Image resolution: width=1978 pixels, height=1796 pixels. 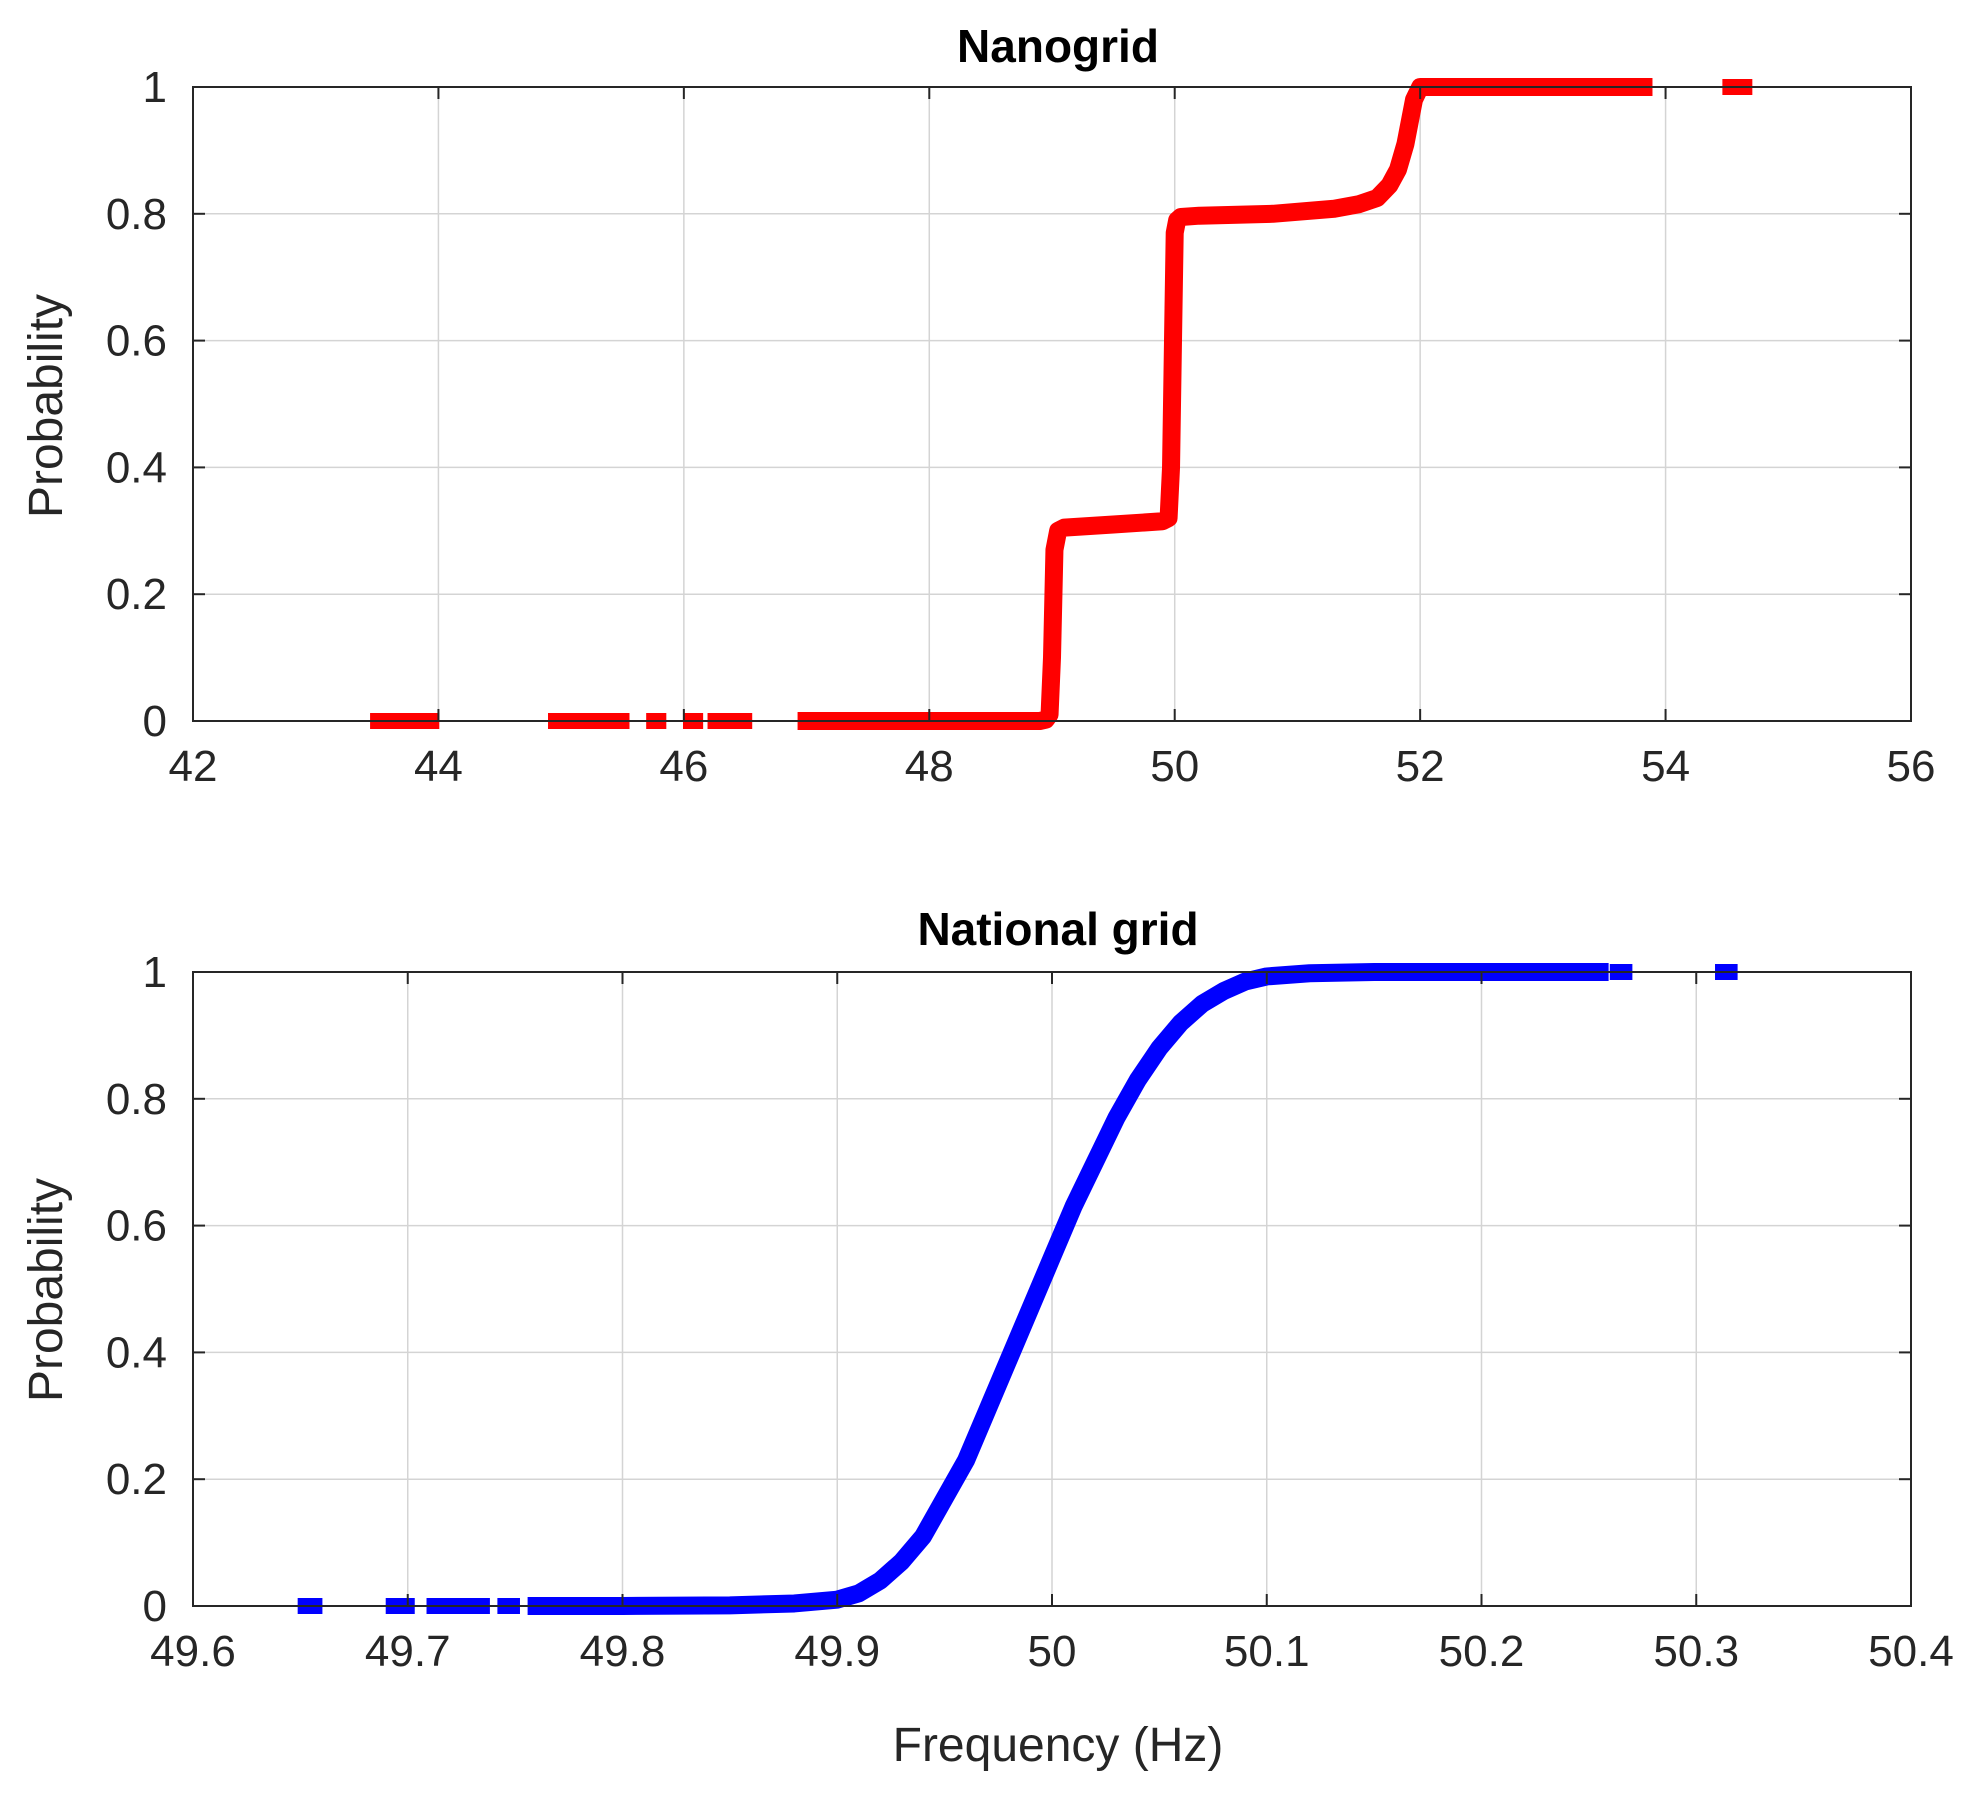 I want to click on x-tick-label: 49.8, so click(x=623, y=1651).